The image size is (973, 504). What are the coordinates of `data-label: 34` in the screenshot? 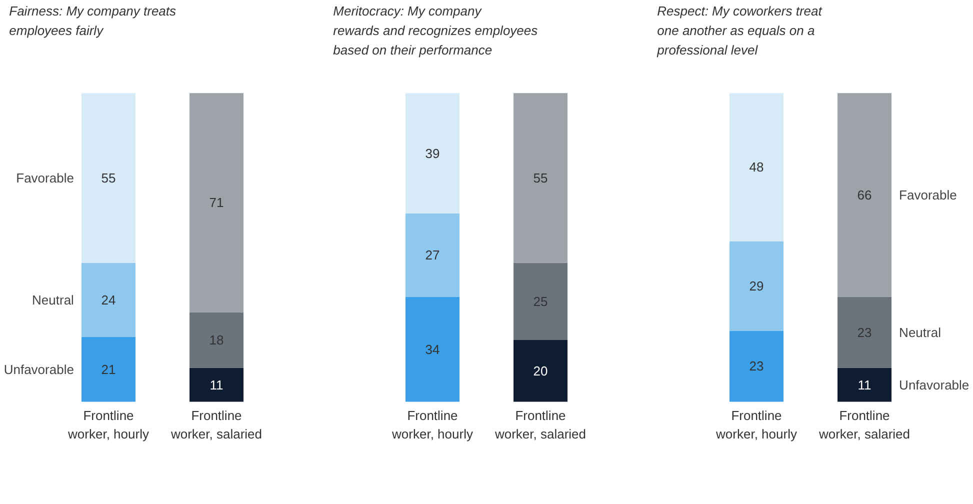 It's located at (432, 349).